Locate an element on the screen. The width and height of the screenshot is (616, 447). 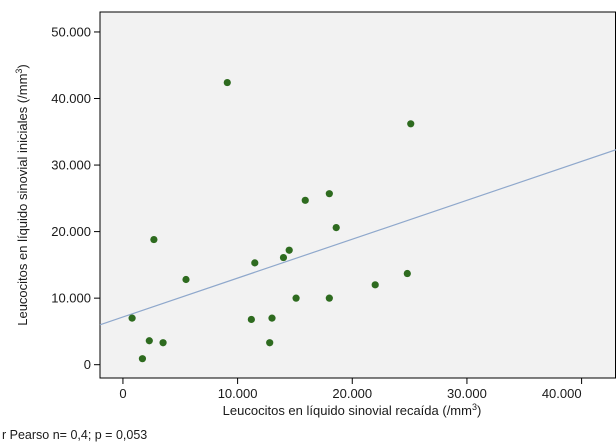
y-tick-label: 20.000 is located at coordinates (71, 231).